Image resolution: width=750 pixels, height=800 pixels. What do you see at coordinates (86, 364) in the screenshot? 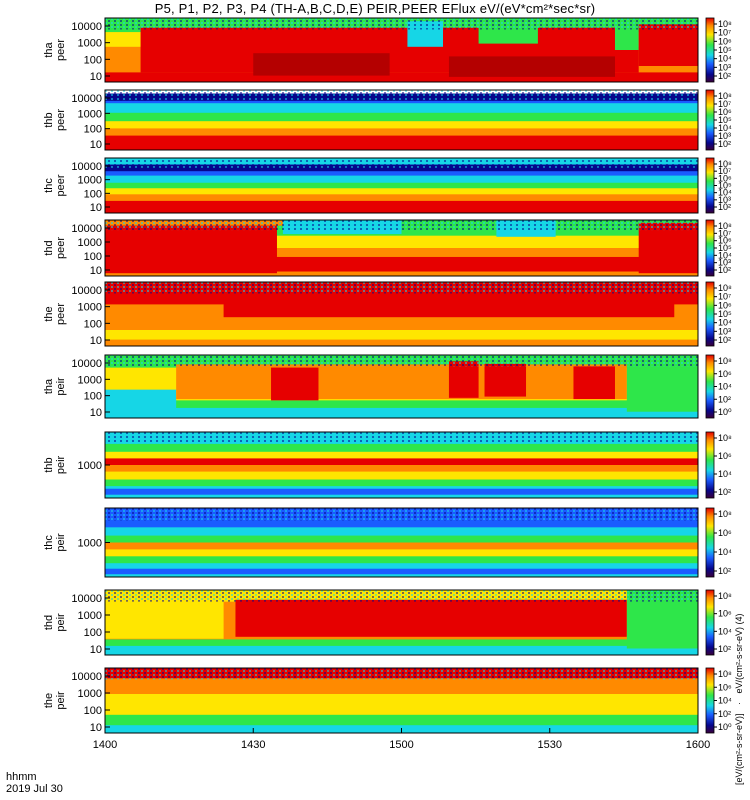
I see `panel-tha-peir-ytick-0: 10000` at bounding box center [86, 364].